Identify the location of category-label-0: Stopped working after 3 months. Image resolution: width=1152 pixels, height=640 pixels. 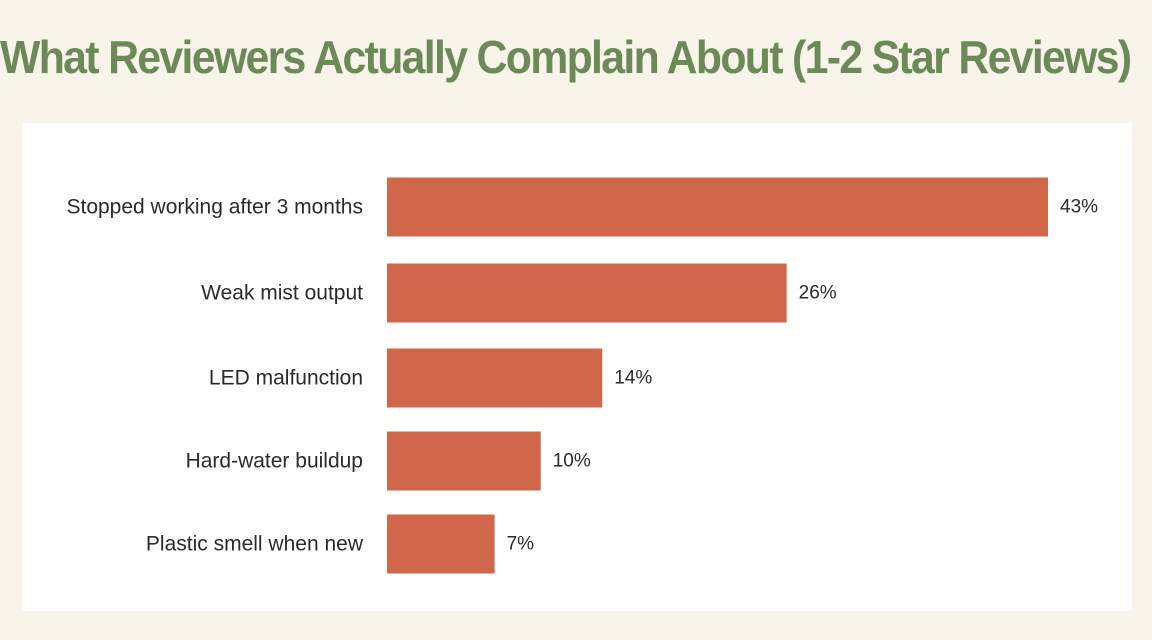
(214, 207).